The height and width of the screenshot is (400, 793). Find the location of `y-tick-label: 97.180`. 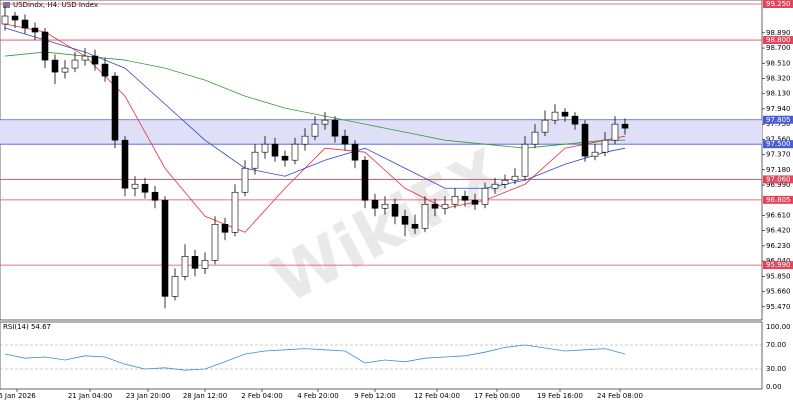

y-tick-label: 97.180 is located at coordinates (778, 170).